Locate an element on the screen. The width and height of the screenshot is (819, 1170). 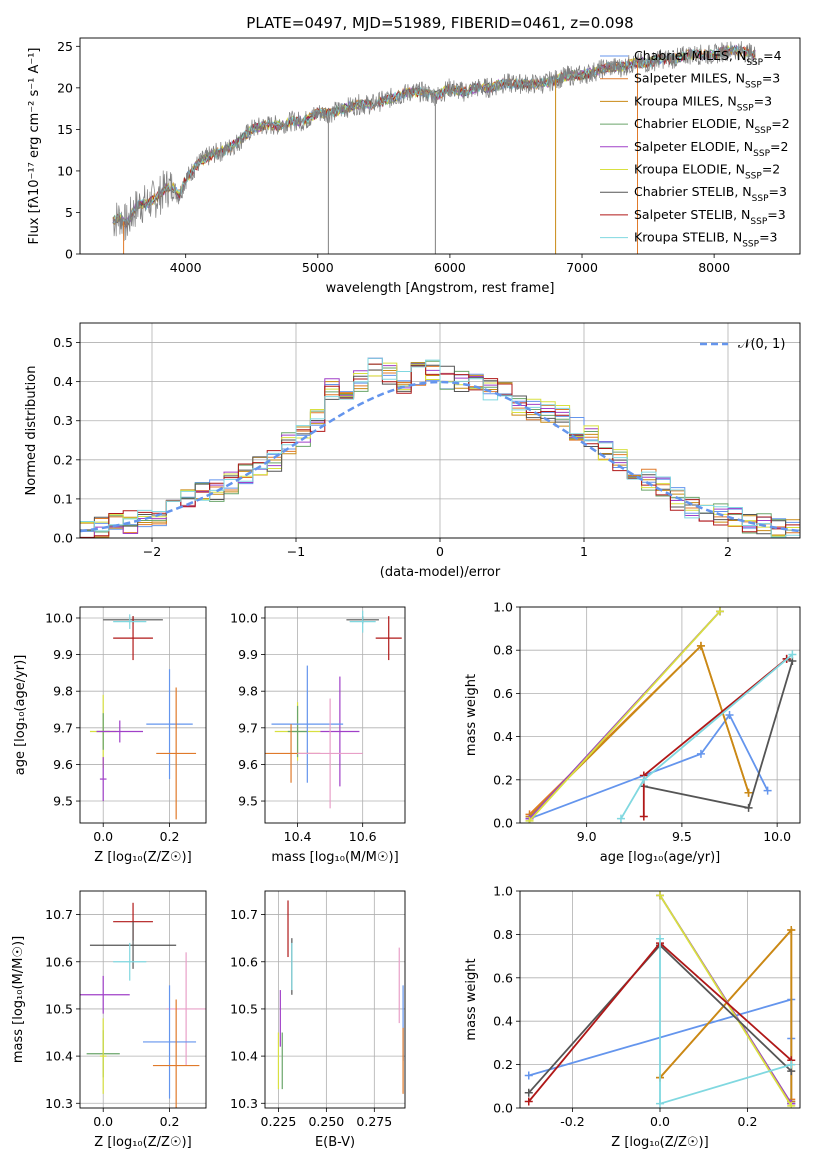
y-tick-label: 0.8 is located at coordinates (503, 934).